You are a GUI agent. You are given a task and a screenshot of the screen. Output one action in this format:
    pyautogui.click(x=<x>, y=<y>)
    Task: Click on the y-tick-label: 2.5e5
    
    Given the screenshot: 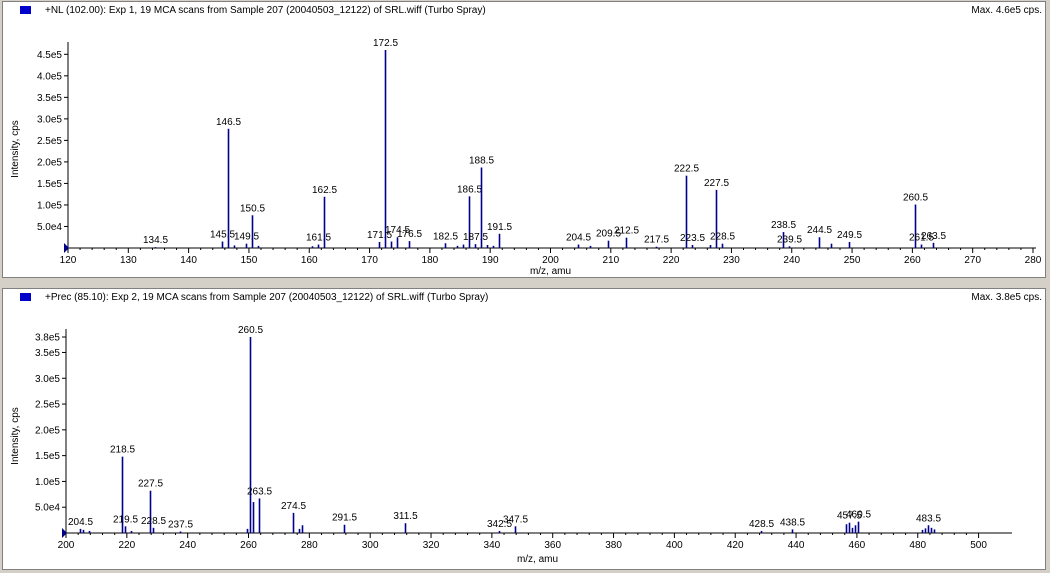 What is the action you would take?
    pyautogui.click(x=47, y=405)
    